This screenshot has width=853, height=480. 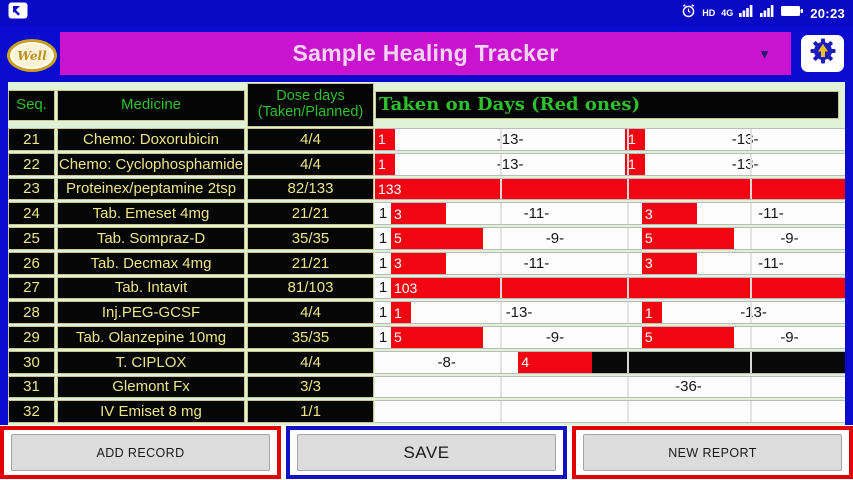 I want to click on table-row: 26 Tab. Decmax 4mg 21/21 1 3 -11- 3 -11-, so click(x=426, y=263).